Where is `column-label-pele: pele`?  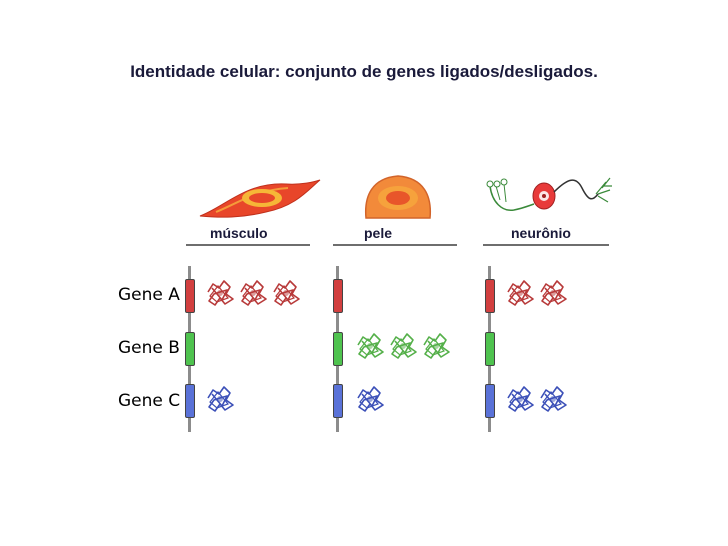 column-label-pele: pele is located at coordinates (378, 233).